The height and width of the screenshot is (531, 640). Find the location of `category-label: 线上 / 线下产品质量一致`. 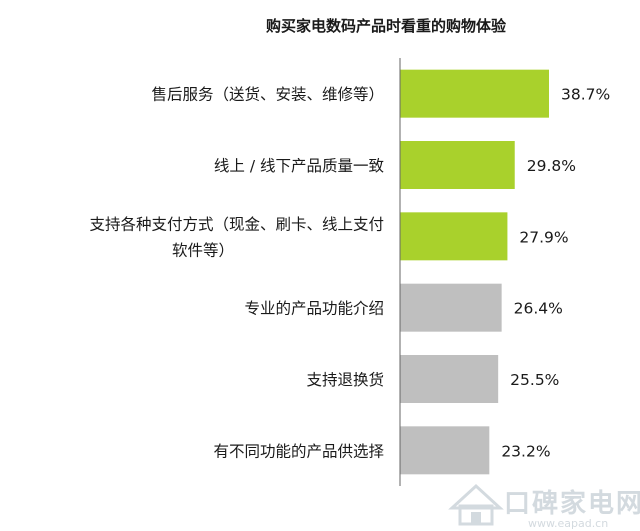

category-label: 线上 / 线下产品质量一致 is located at coordinates (299, 166).